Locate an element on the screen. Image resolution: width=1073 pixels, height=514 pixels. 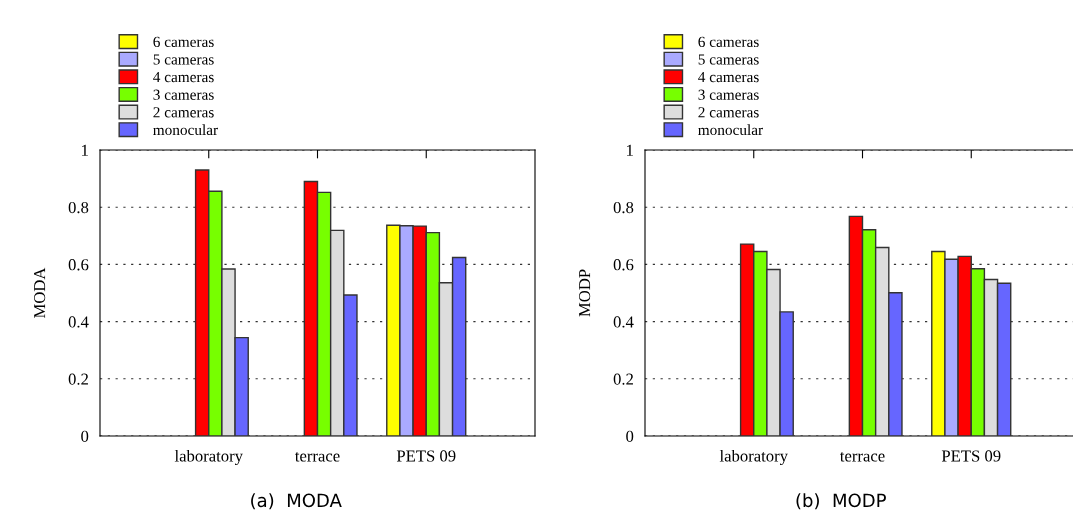
text: (b) MODP is located at coordinates (841, 501).